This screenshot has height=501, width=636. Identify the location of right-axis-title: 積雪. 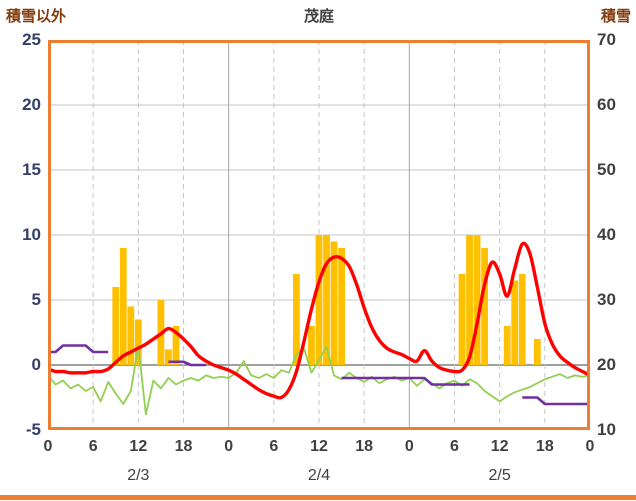
(615, 16).